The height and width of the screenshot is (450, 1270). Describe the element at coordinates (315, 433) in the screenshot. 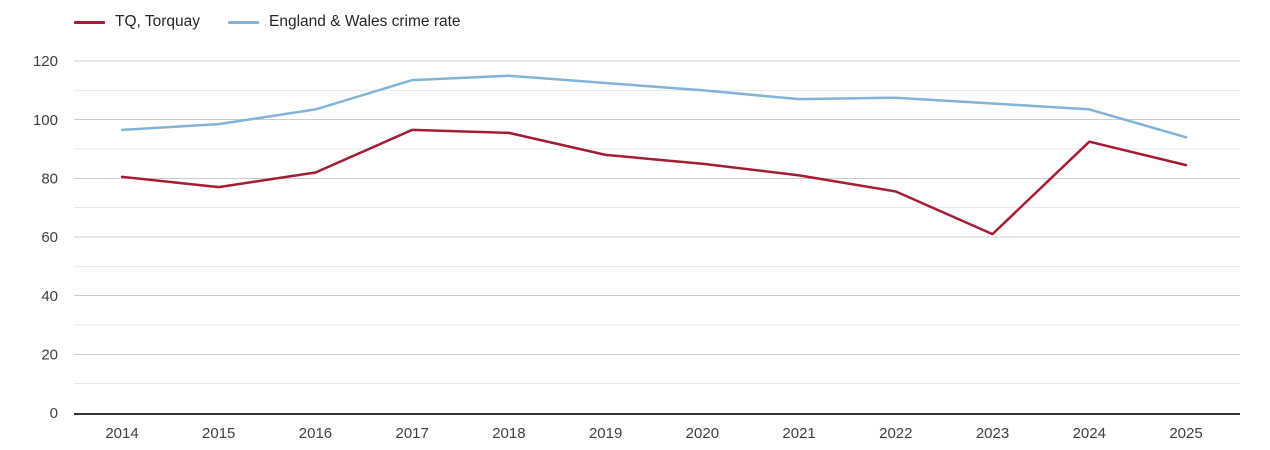

I see `x-axis-label-2016: 2016` at that location.